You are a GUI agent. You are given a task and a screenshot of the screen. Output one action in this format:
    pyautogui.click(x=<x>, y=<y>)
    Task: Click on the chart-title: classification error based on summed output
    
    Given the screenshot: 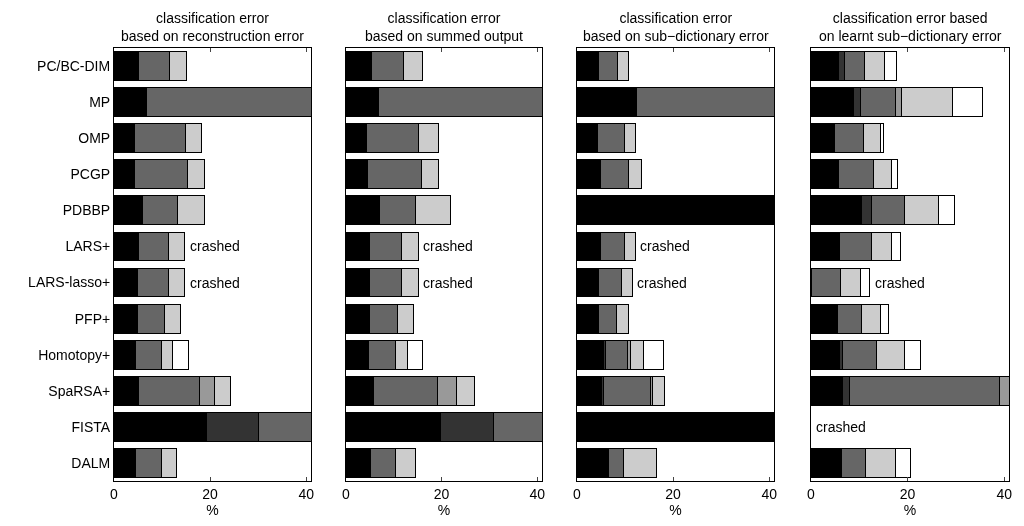 What is the action you would take?
    pyautogui.click(x=444, y=27)
    